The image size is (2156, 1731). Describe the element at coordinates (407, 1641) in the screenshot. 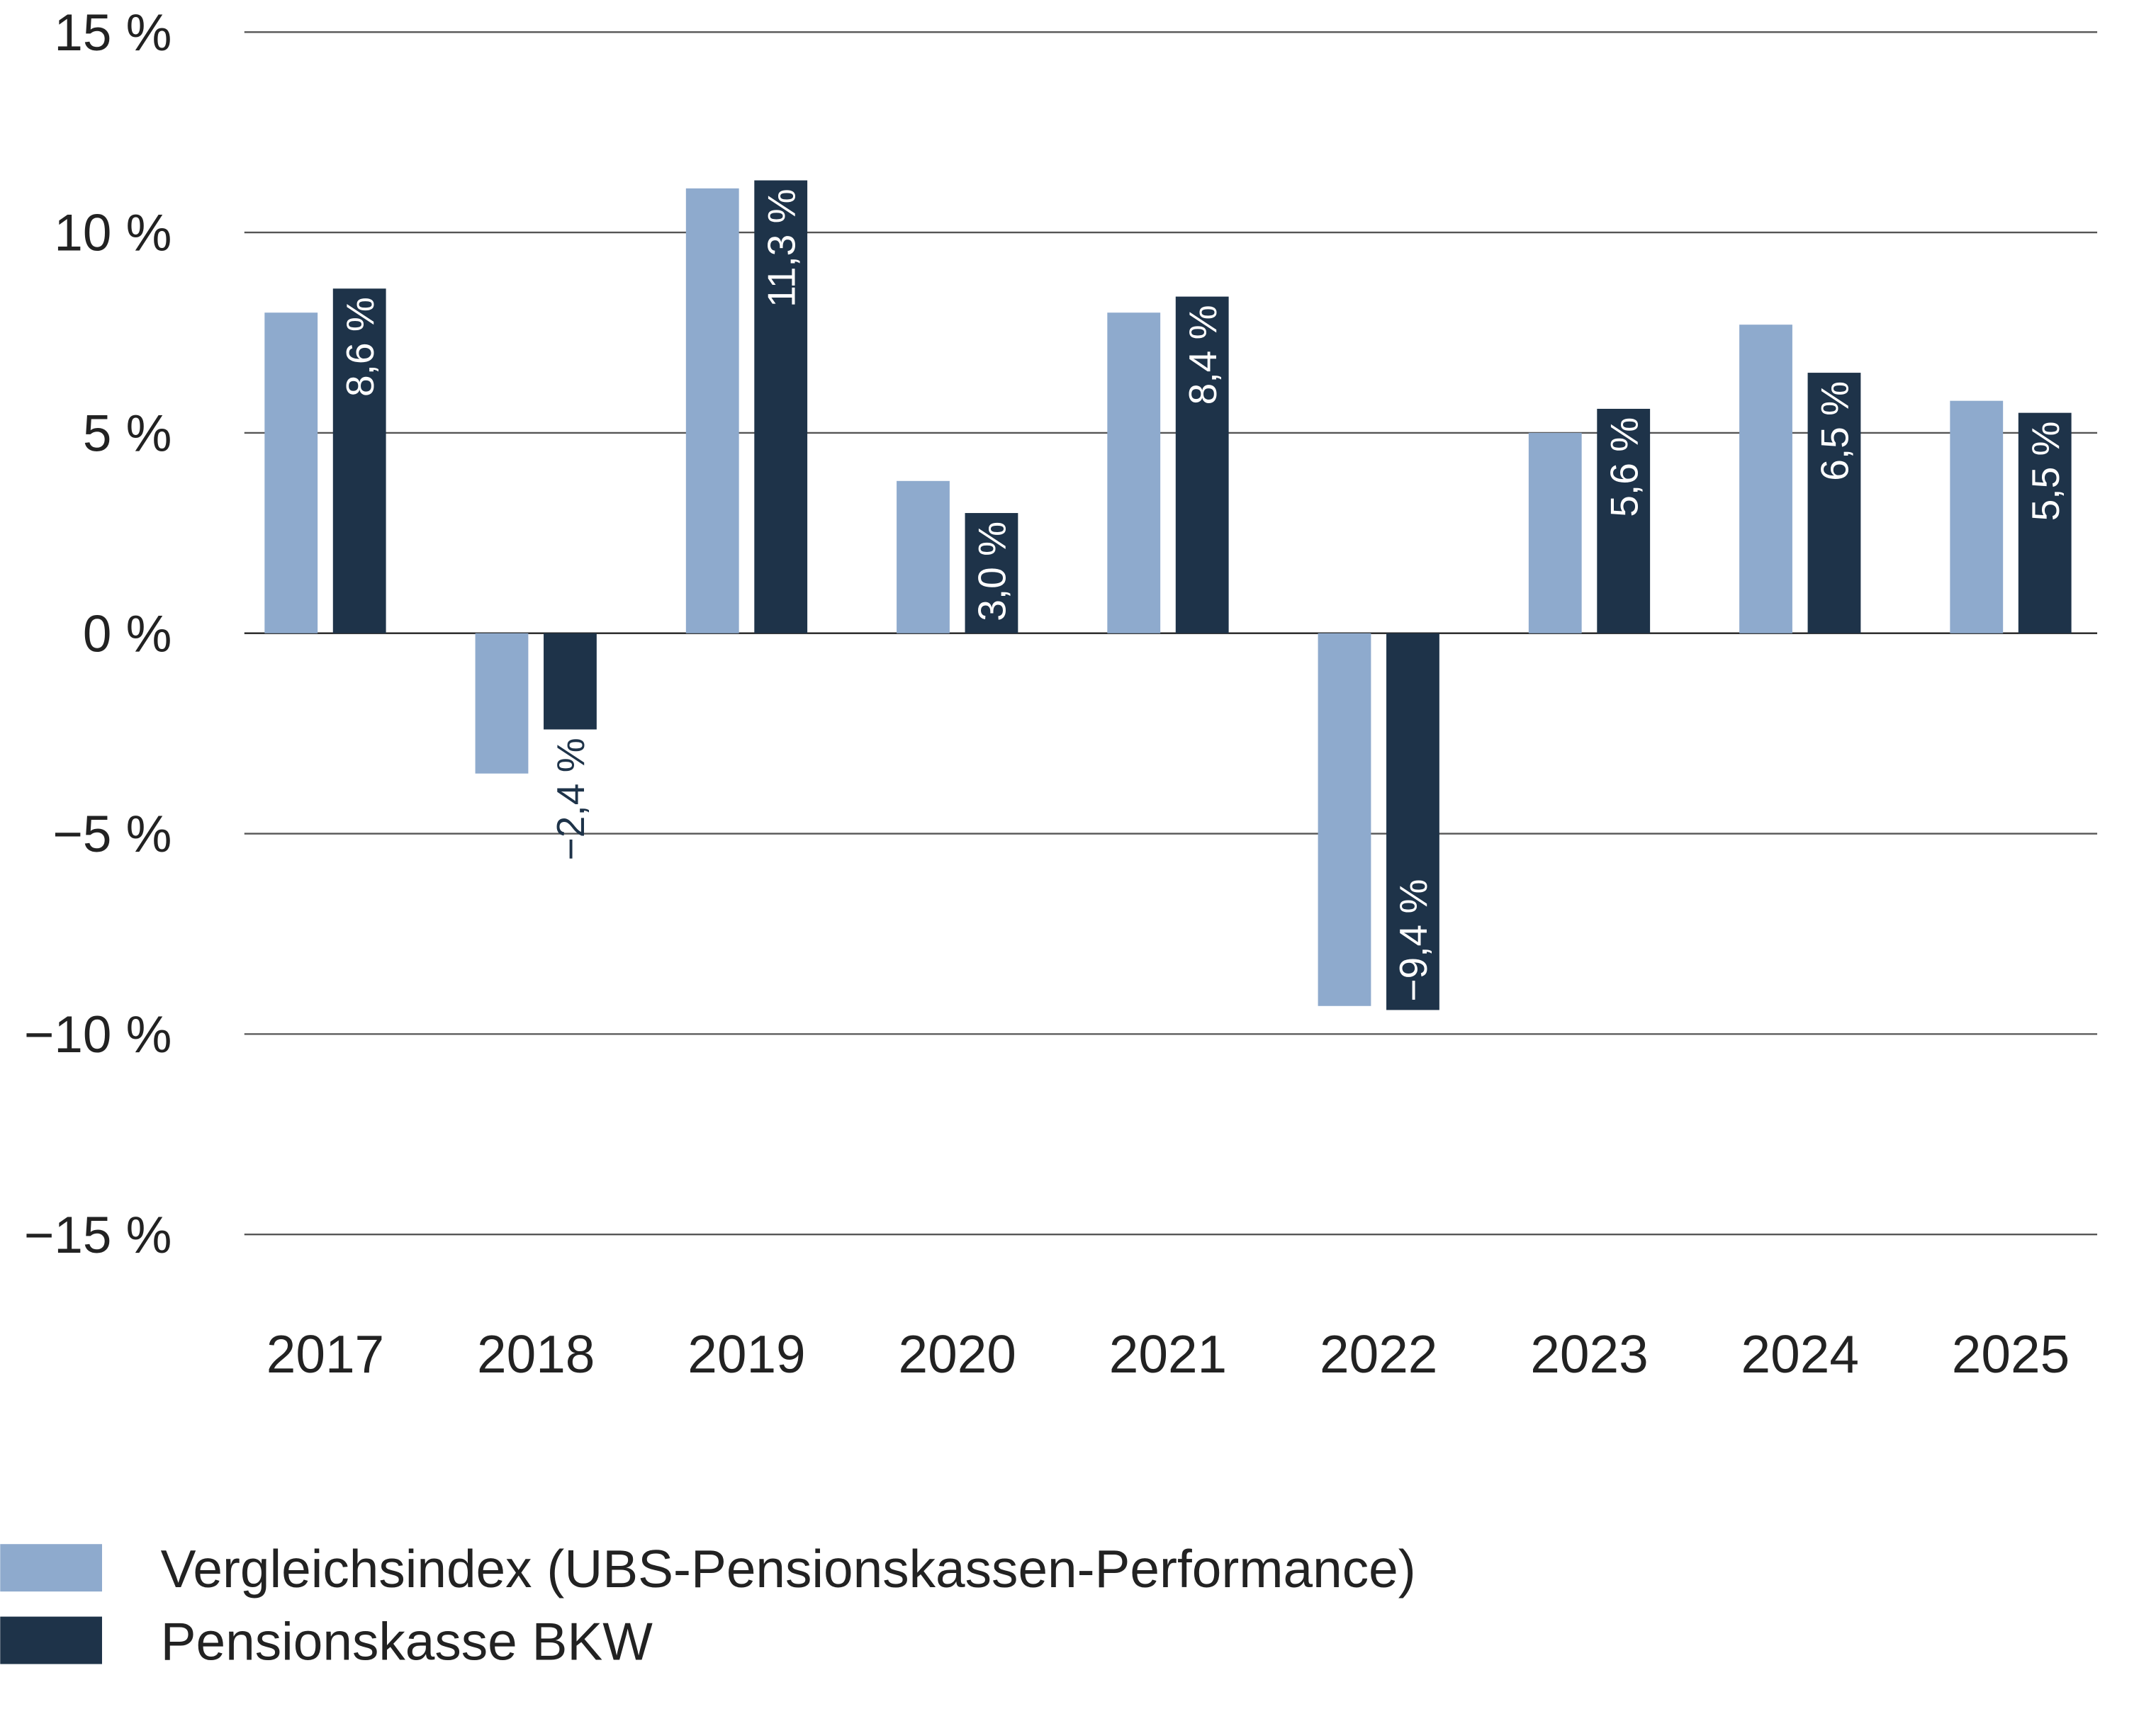

I see `legend-label: Pensionskasse BKW` at that location.